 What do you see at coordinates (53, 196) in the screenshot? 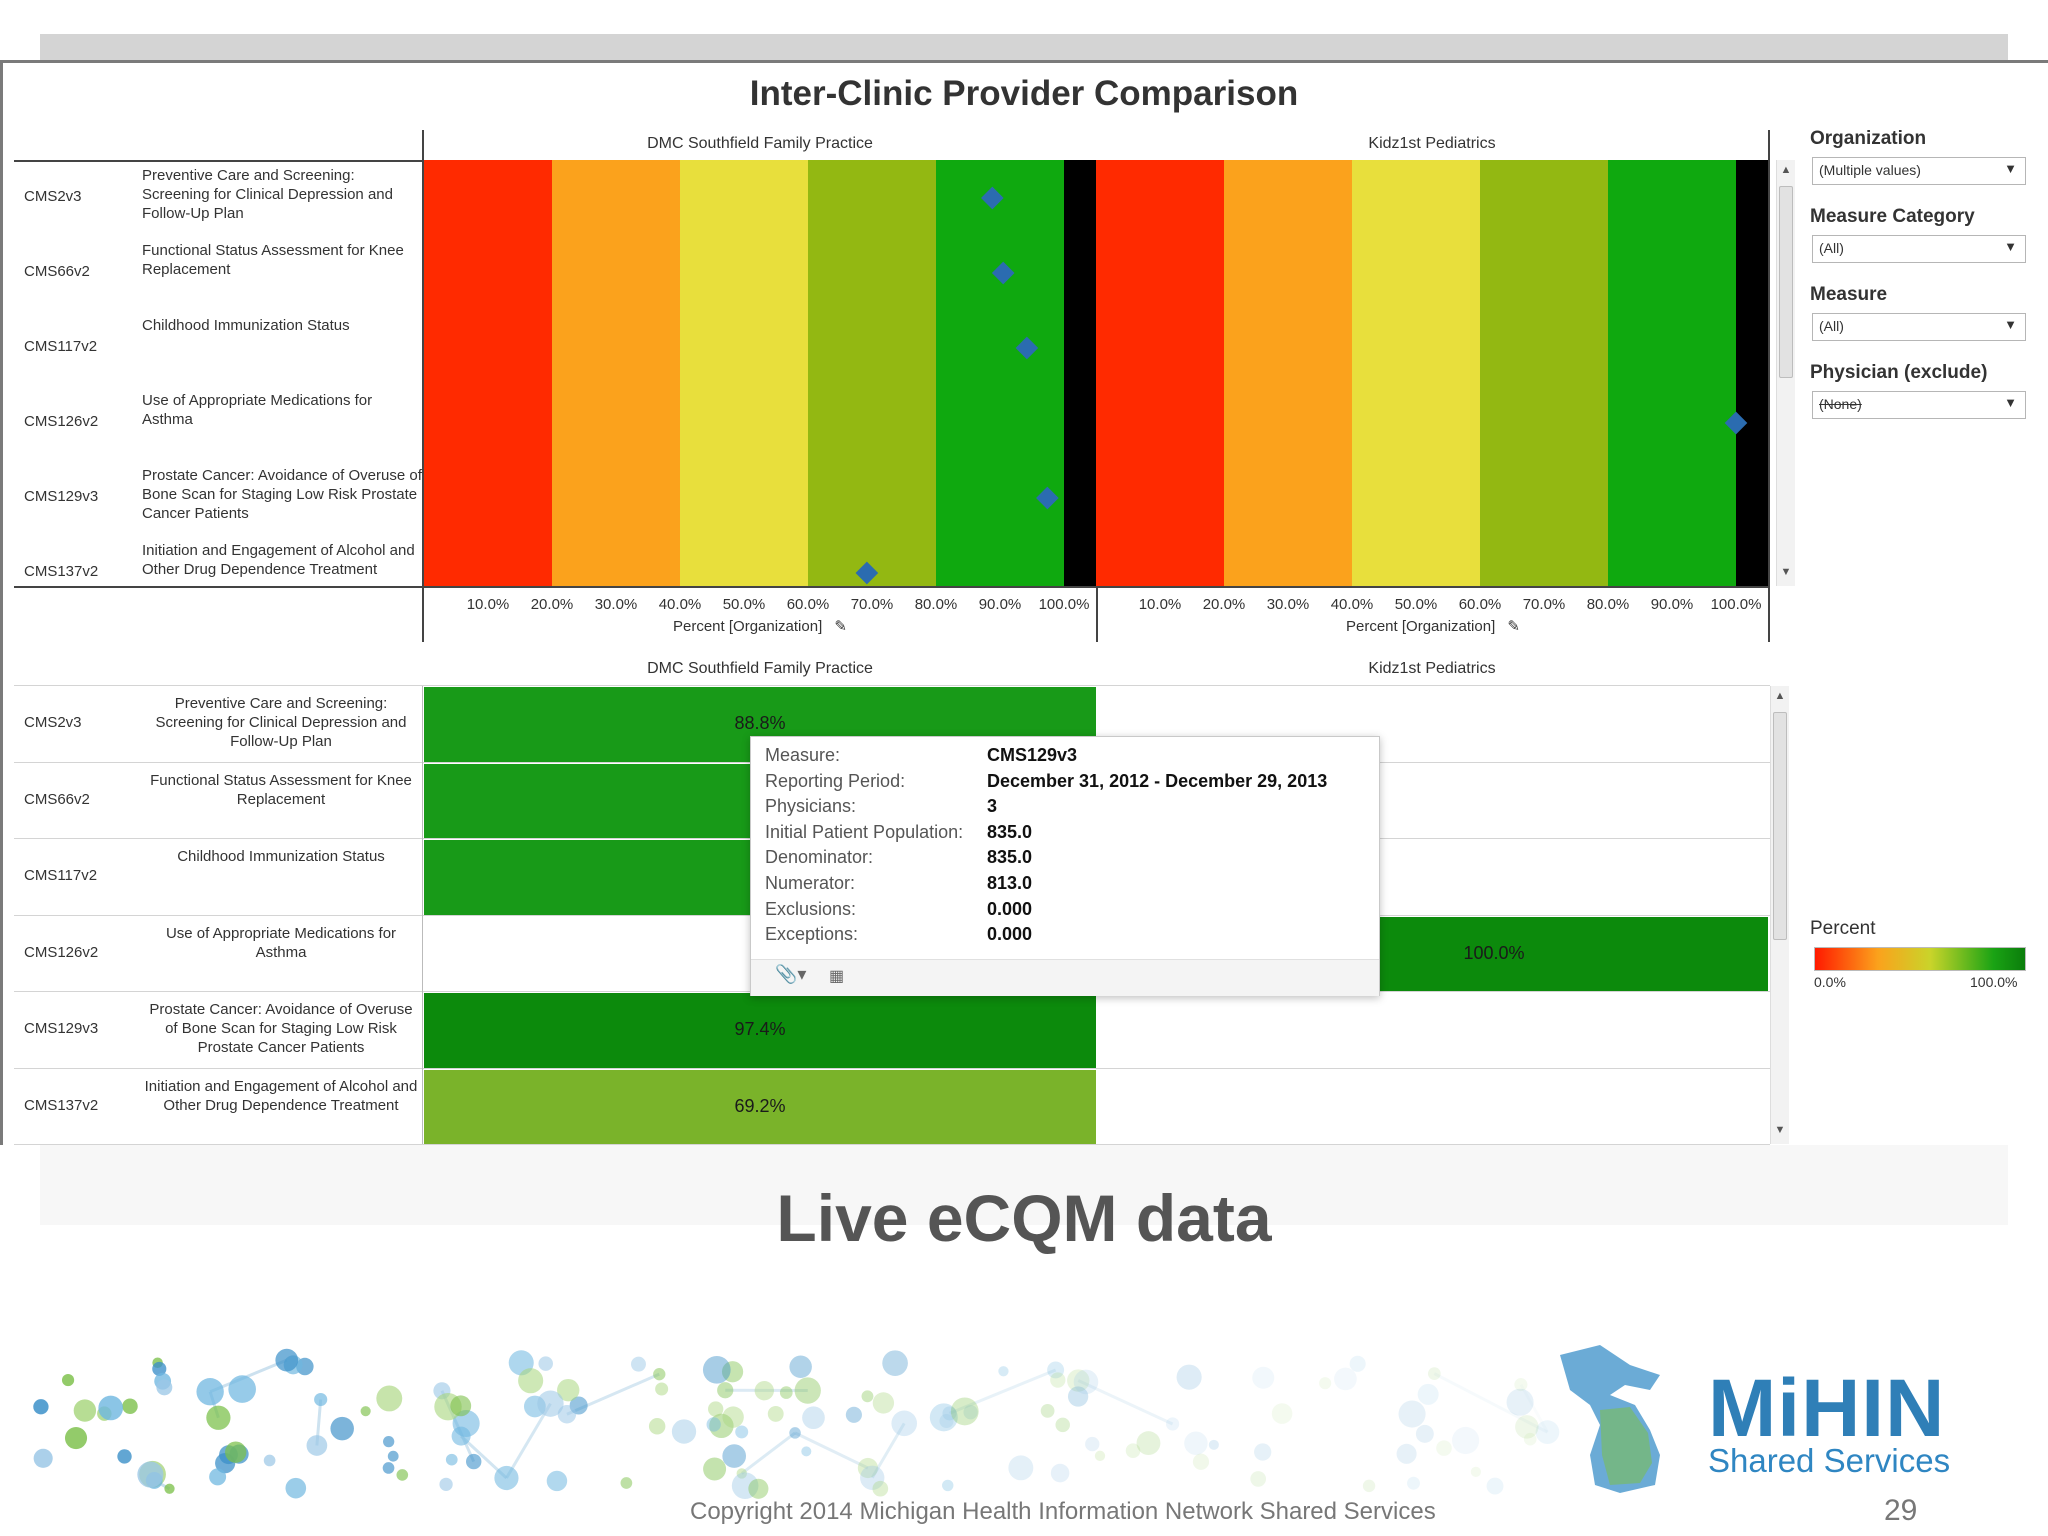
I see `measure-code: CMS2v3` at bounding box center [53, 196].